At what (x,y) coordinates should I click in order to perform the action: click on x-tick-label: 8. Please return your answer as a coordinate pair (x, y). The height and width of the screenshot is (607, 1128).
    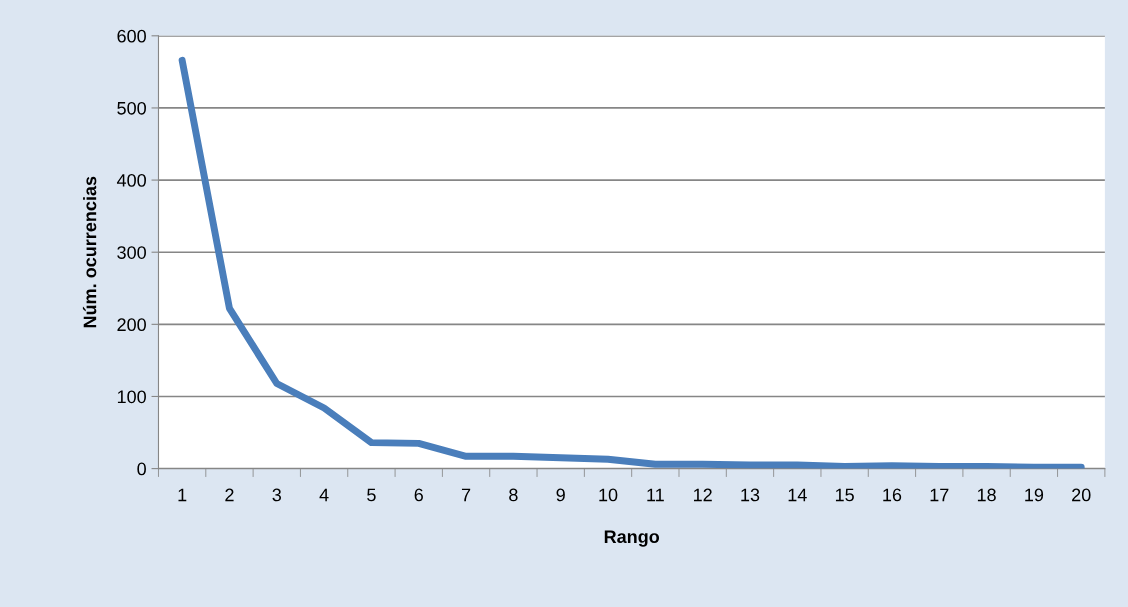
    Looking at the image, I should click on (513, 495).